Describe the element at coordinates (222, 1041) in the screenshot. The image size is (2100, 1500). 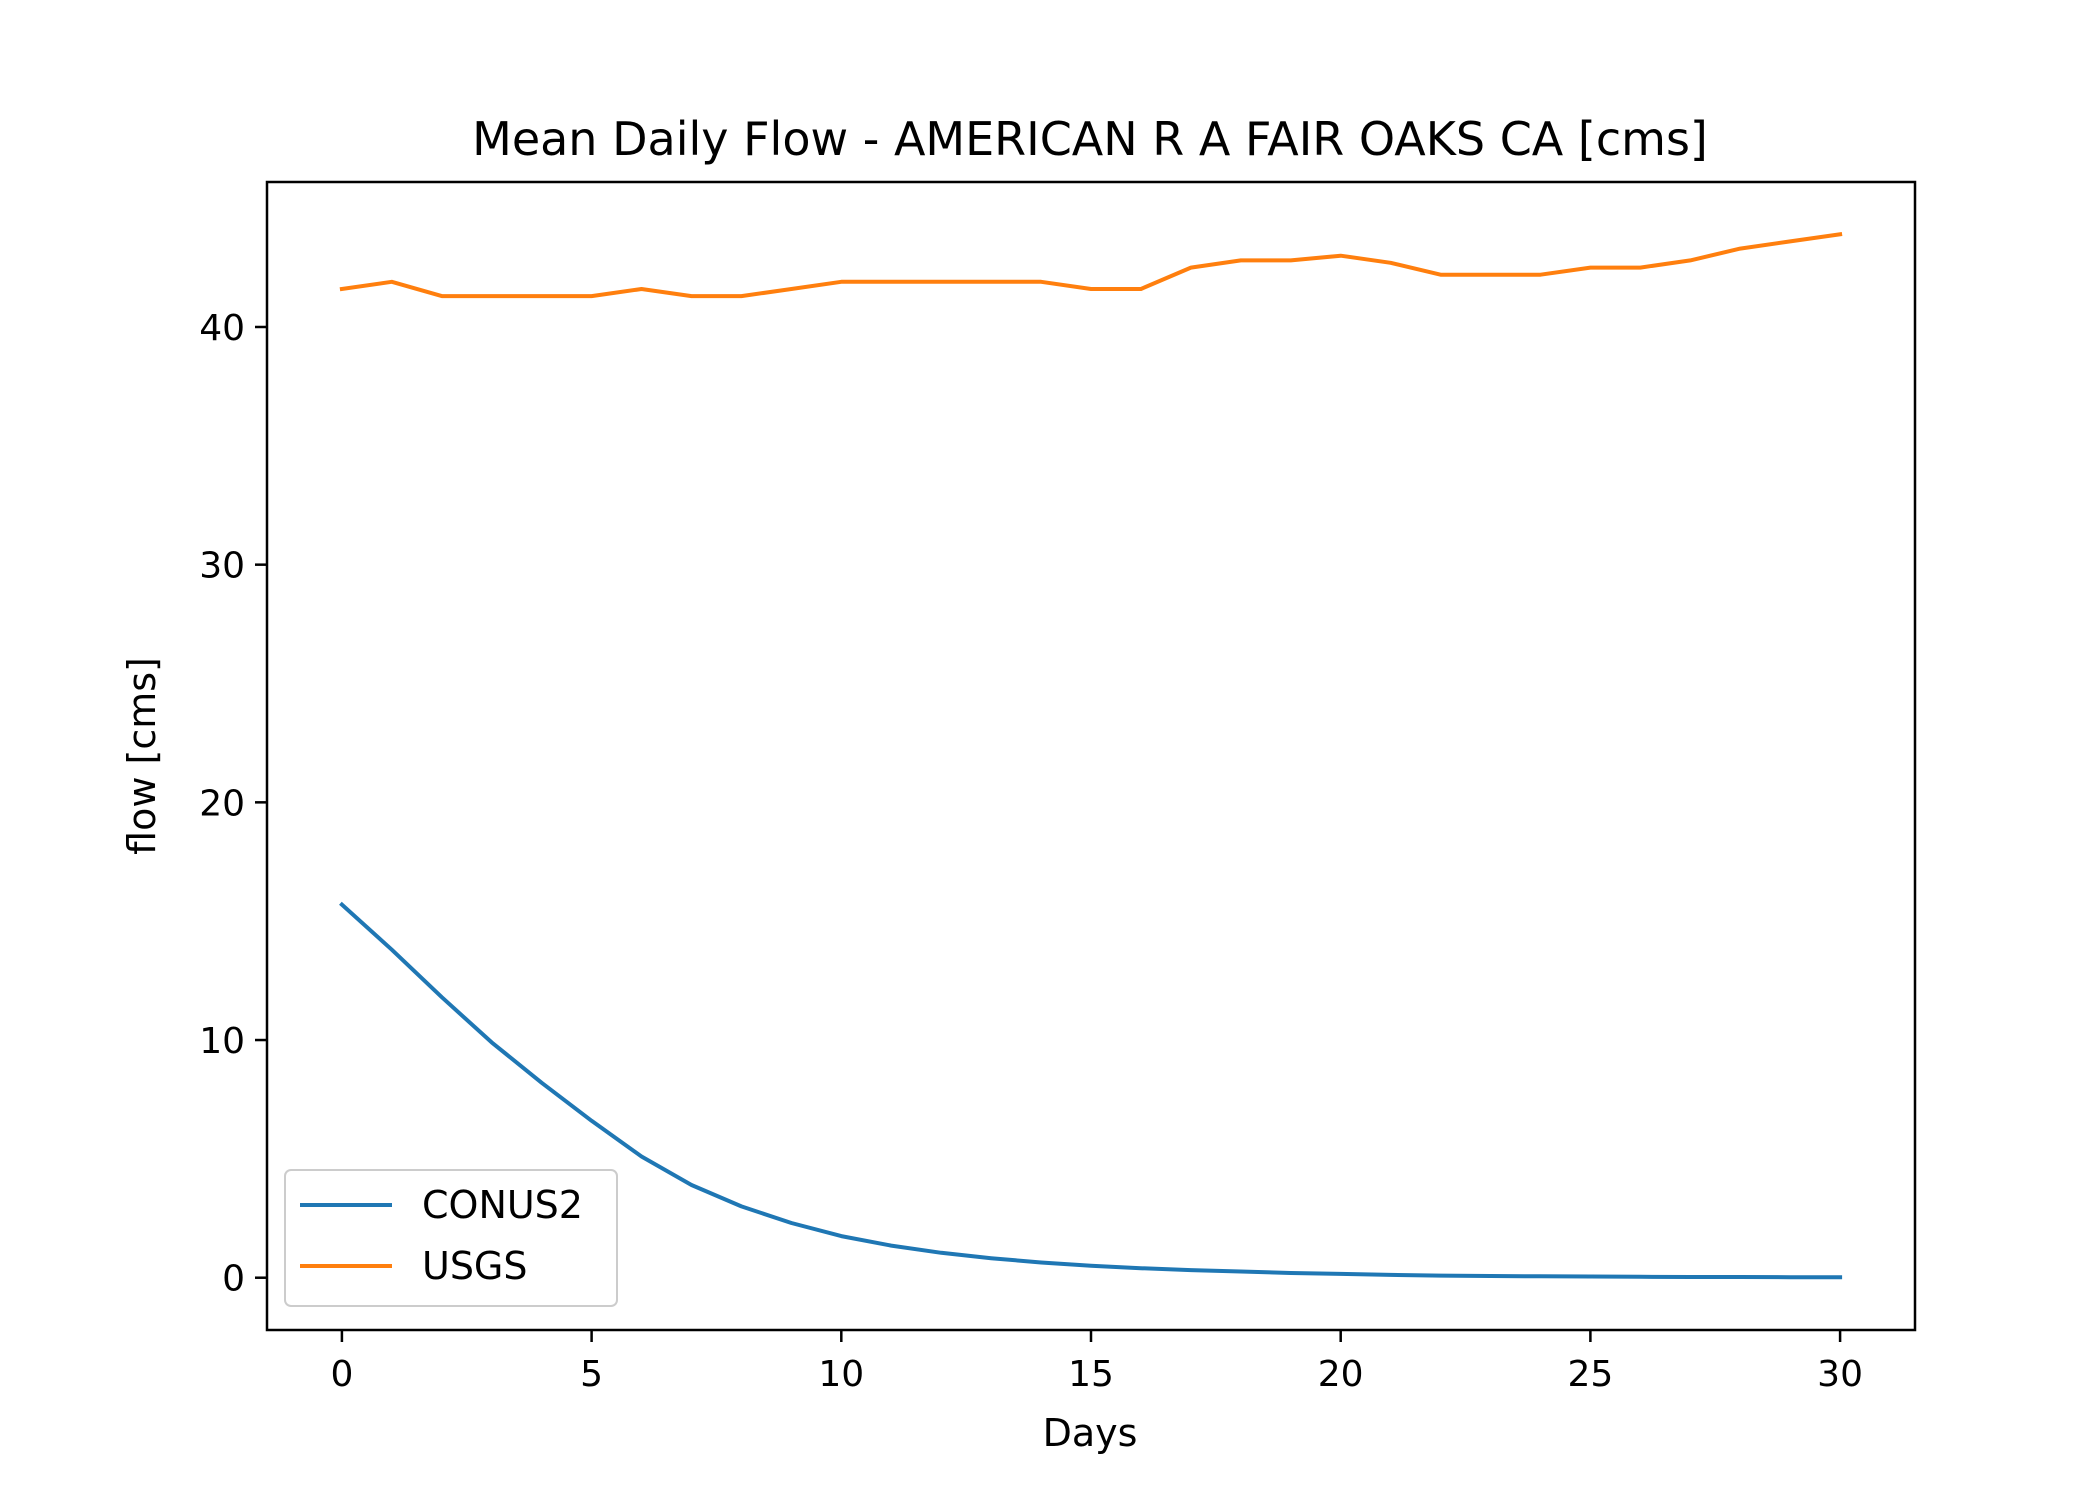
I see `y-tick-label: 10` at that location.